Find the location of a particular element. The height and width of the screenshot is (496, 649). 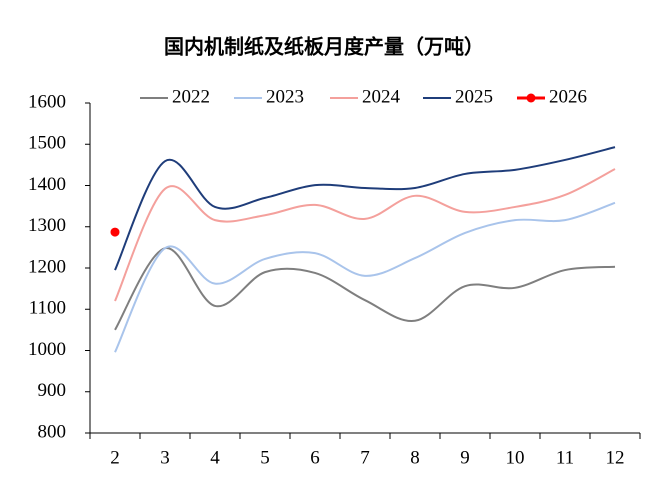

y-tick-label: 1600 is located at coordinates (47, 101).